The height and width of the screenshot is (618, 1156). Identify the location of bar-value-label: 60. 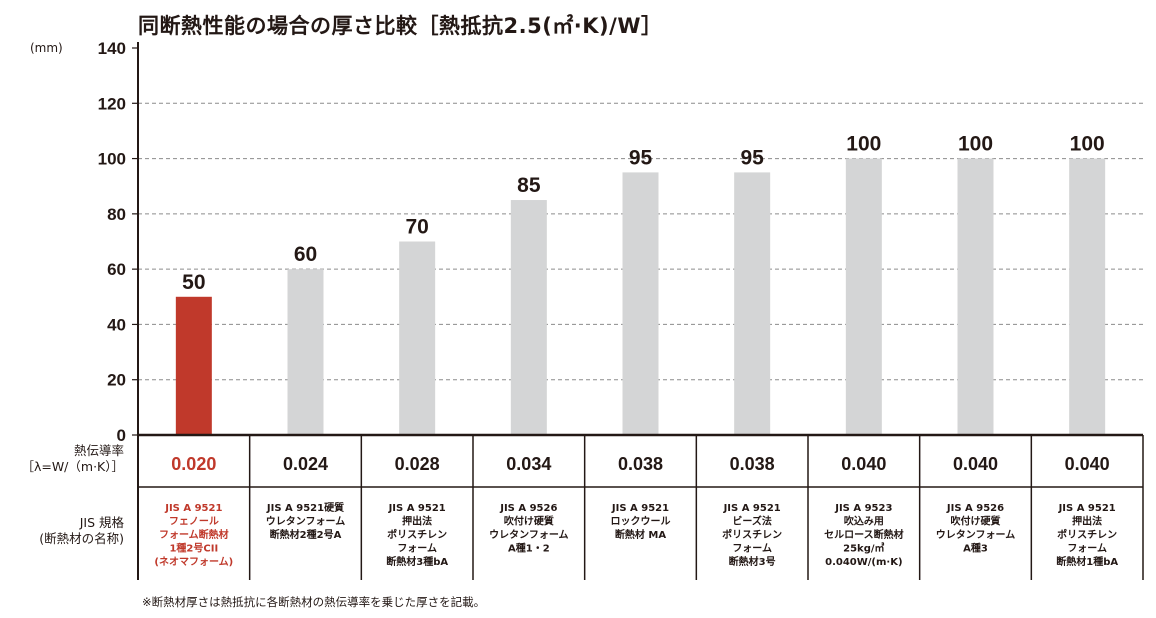
(305, 254).